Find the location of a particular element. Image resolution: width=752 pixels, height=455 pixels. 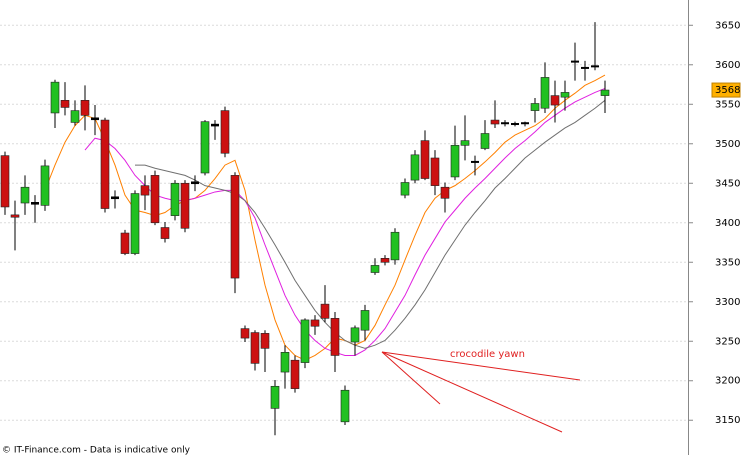

last-price-box is located at coordinates (726, 90).